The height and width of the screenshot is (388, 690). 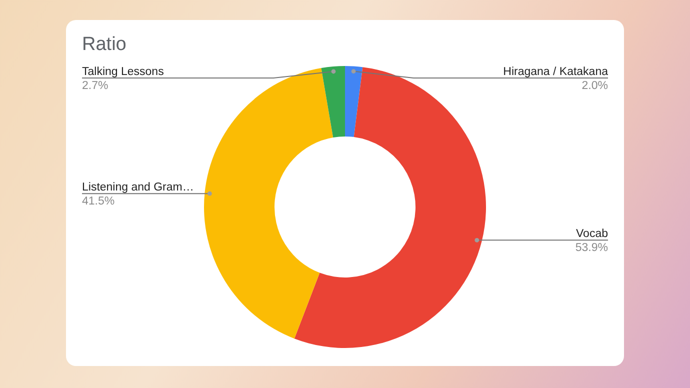 What do you see at coordinates (98, 202) in the screenshot?
I see `data-label: 41.5%` at bounding box center [98, 202].